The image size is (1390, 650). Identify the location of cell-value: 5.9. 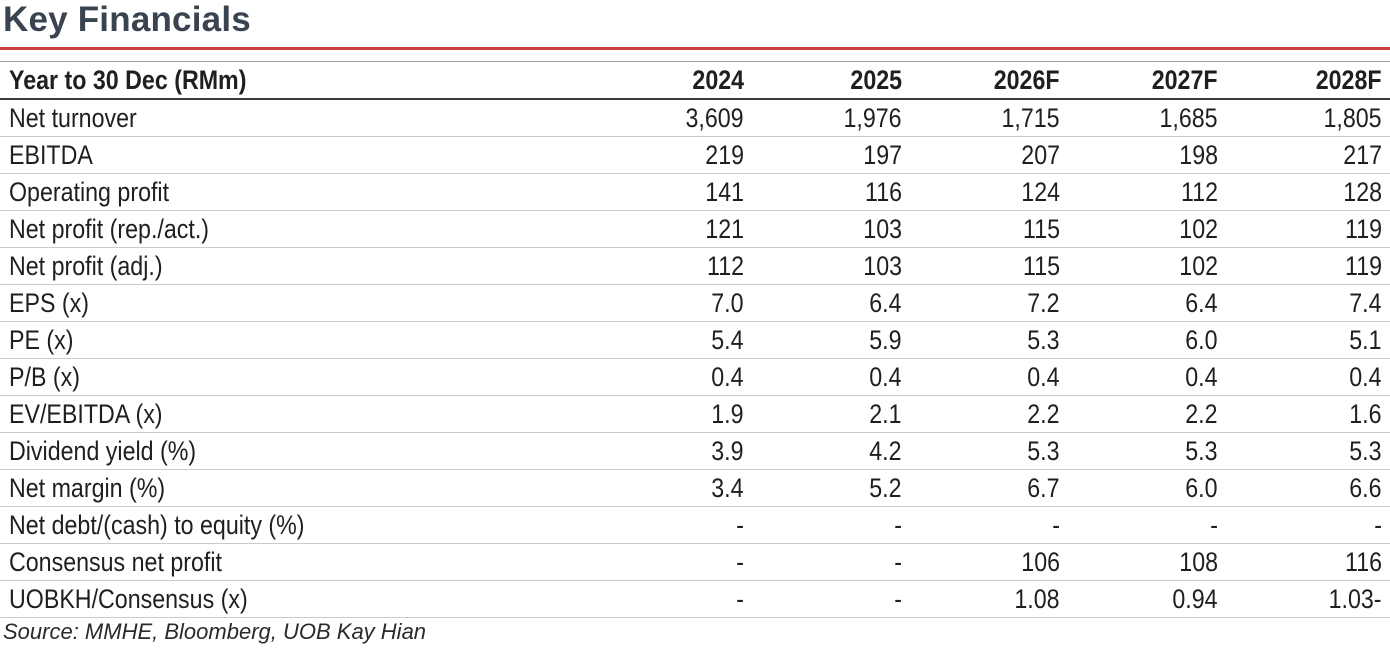
(885, 340).